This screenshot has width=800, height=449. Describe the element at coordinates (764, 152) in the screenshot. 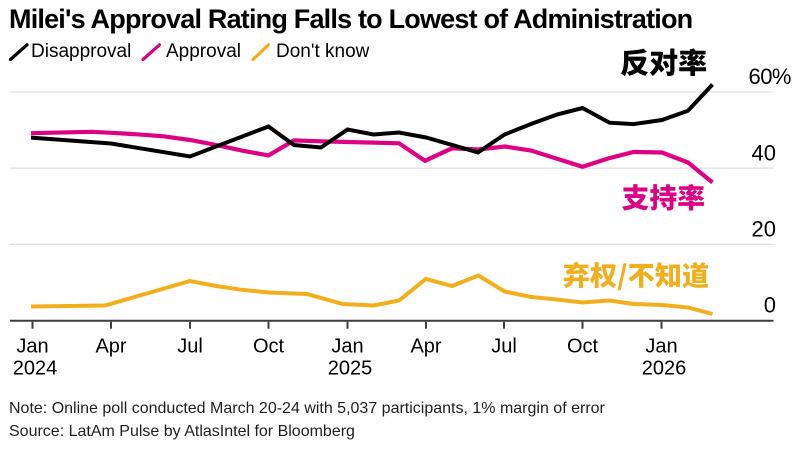

I see `svg-text: 40` at that location.